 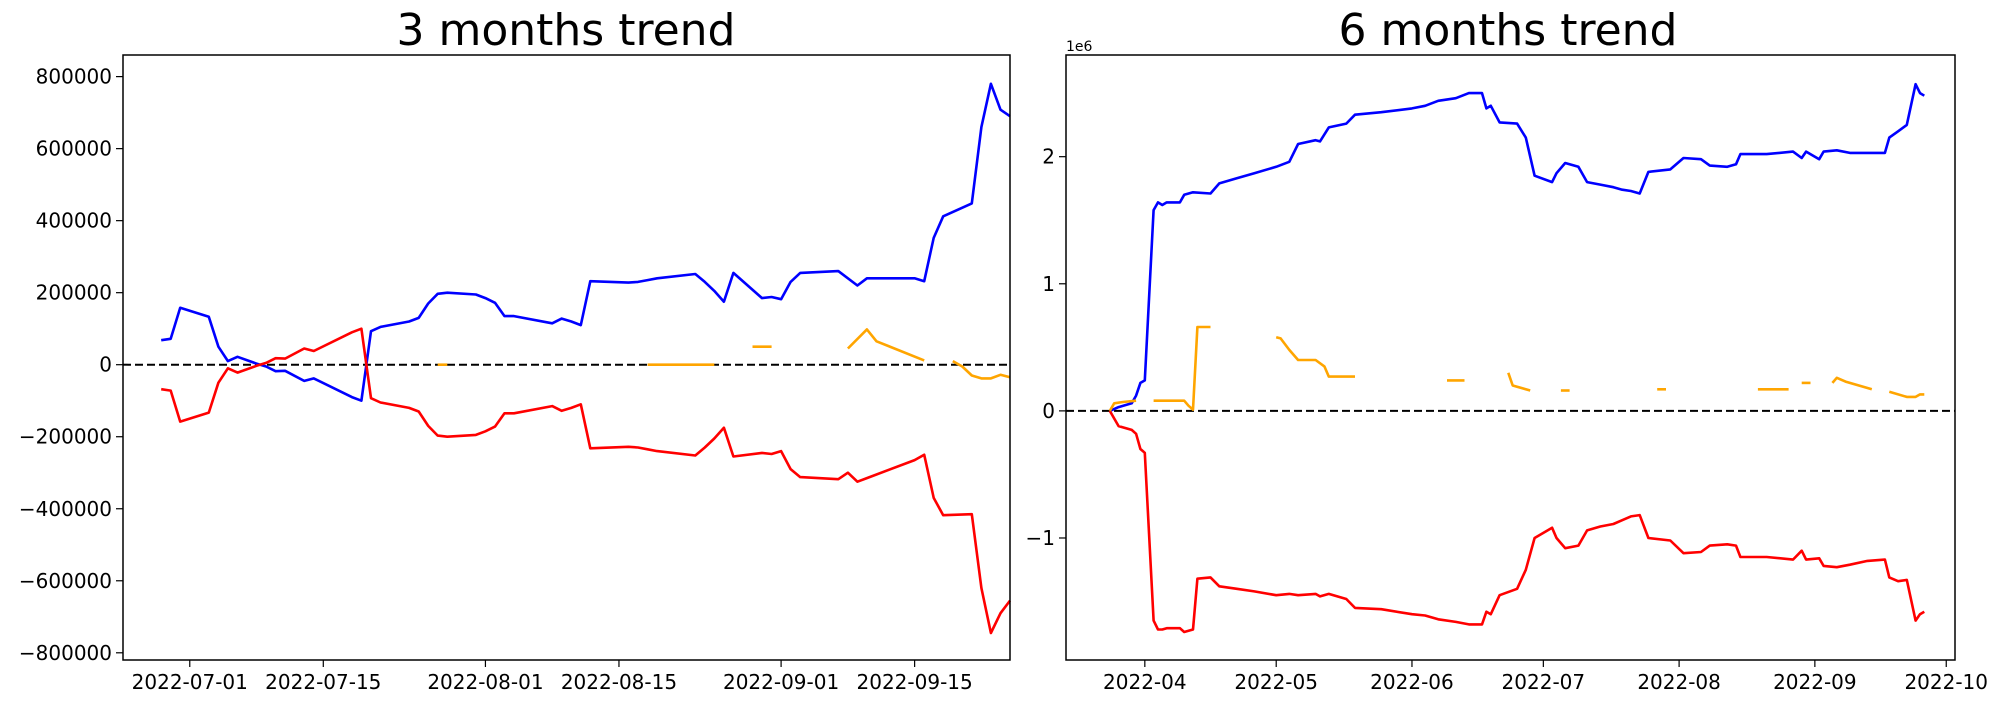 What do you see at coordinates (1544, 682) in the screenshot?
I see `x-tick-label: 2022-07` at bounding box center [1544, 682].